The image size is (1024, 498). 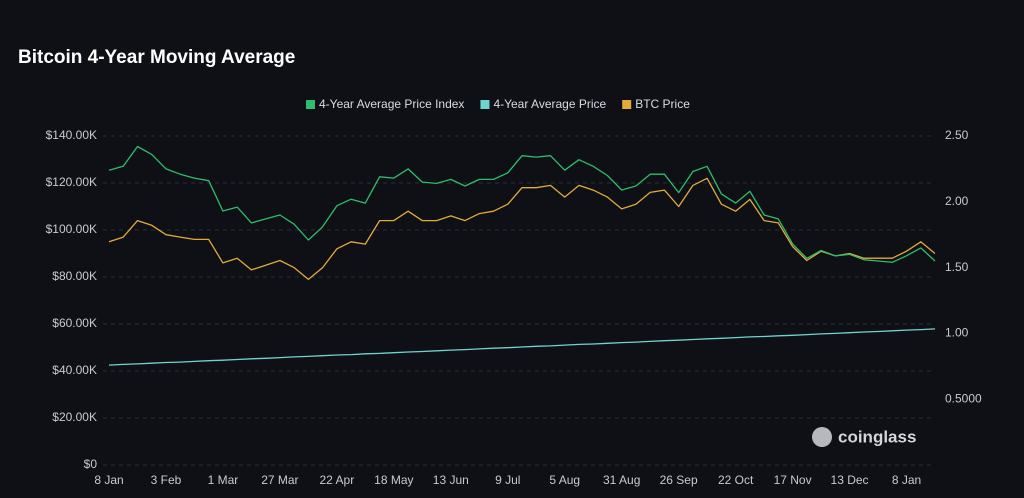 What do you see at coordinates (621, 480) in the screenshot?
I see `x-tick-label: 31 Aug` at bounding box center [621, 480].